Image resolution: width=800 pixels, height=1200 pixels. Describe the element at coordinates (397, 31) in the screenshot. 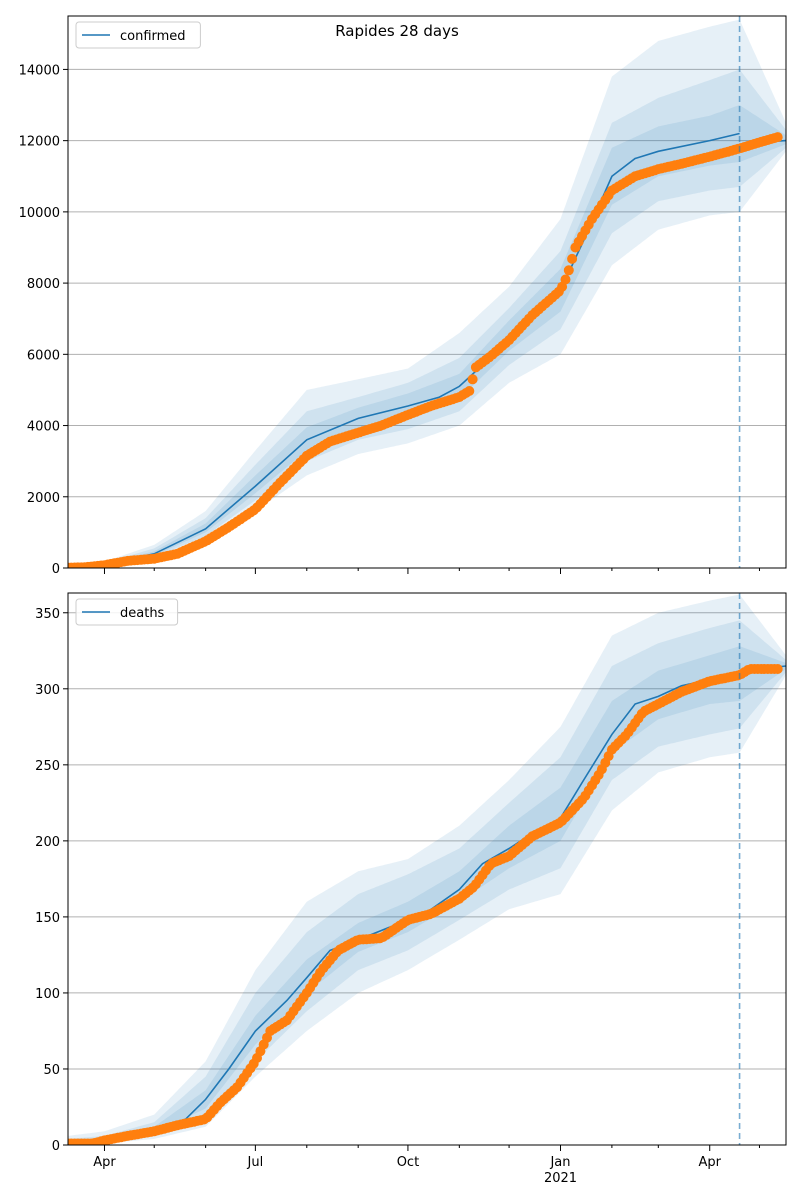

I see `figure-title: Rapides 28 days` at that location.